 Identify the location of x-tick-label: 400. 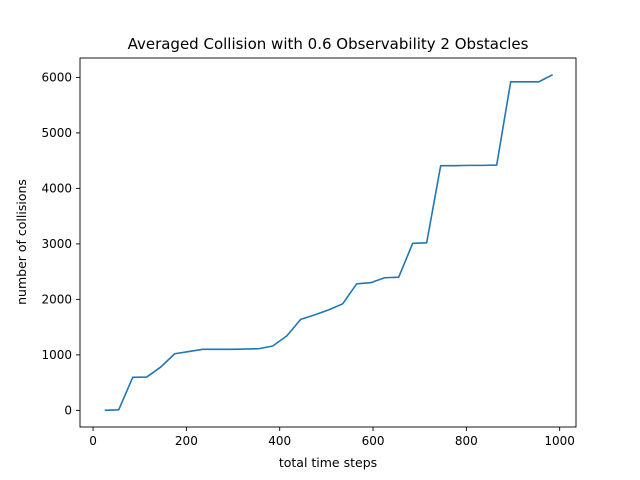
(279, 441).